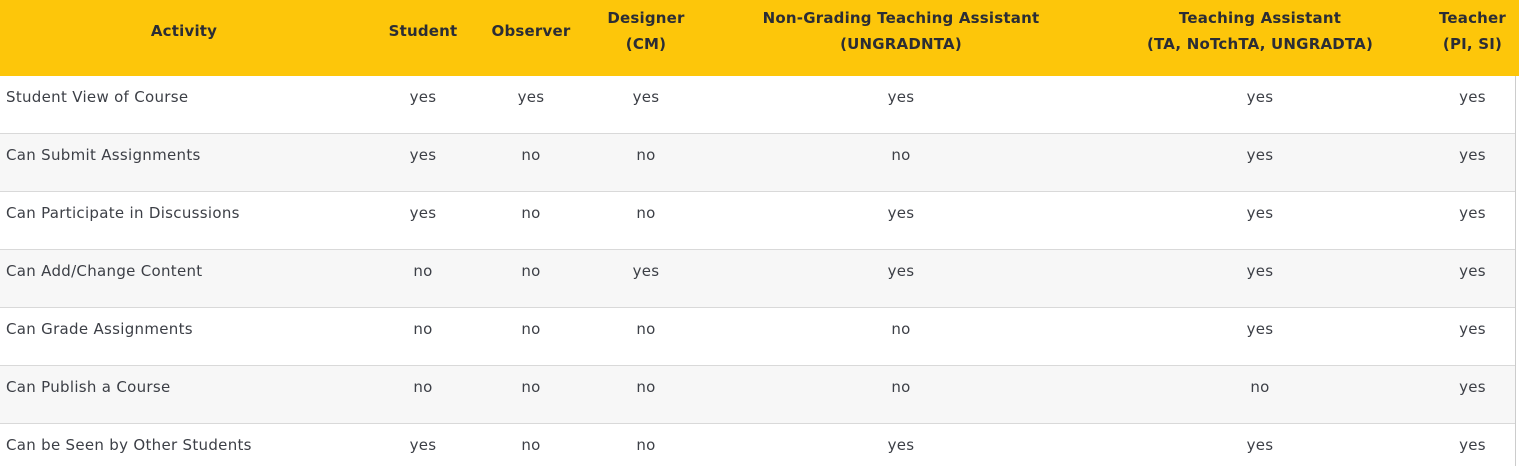 Image resolution: width=1519 pixels, height=466 pixels. Describe the element at coordinates (1472, 44) in the screenshot. I see `column-header-line: (PI, SI)` at that location.